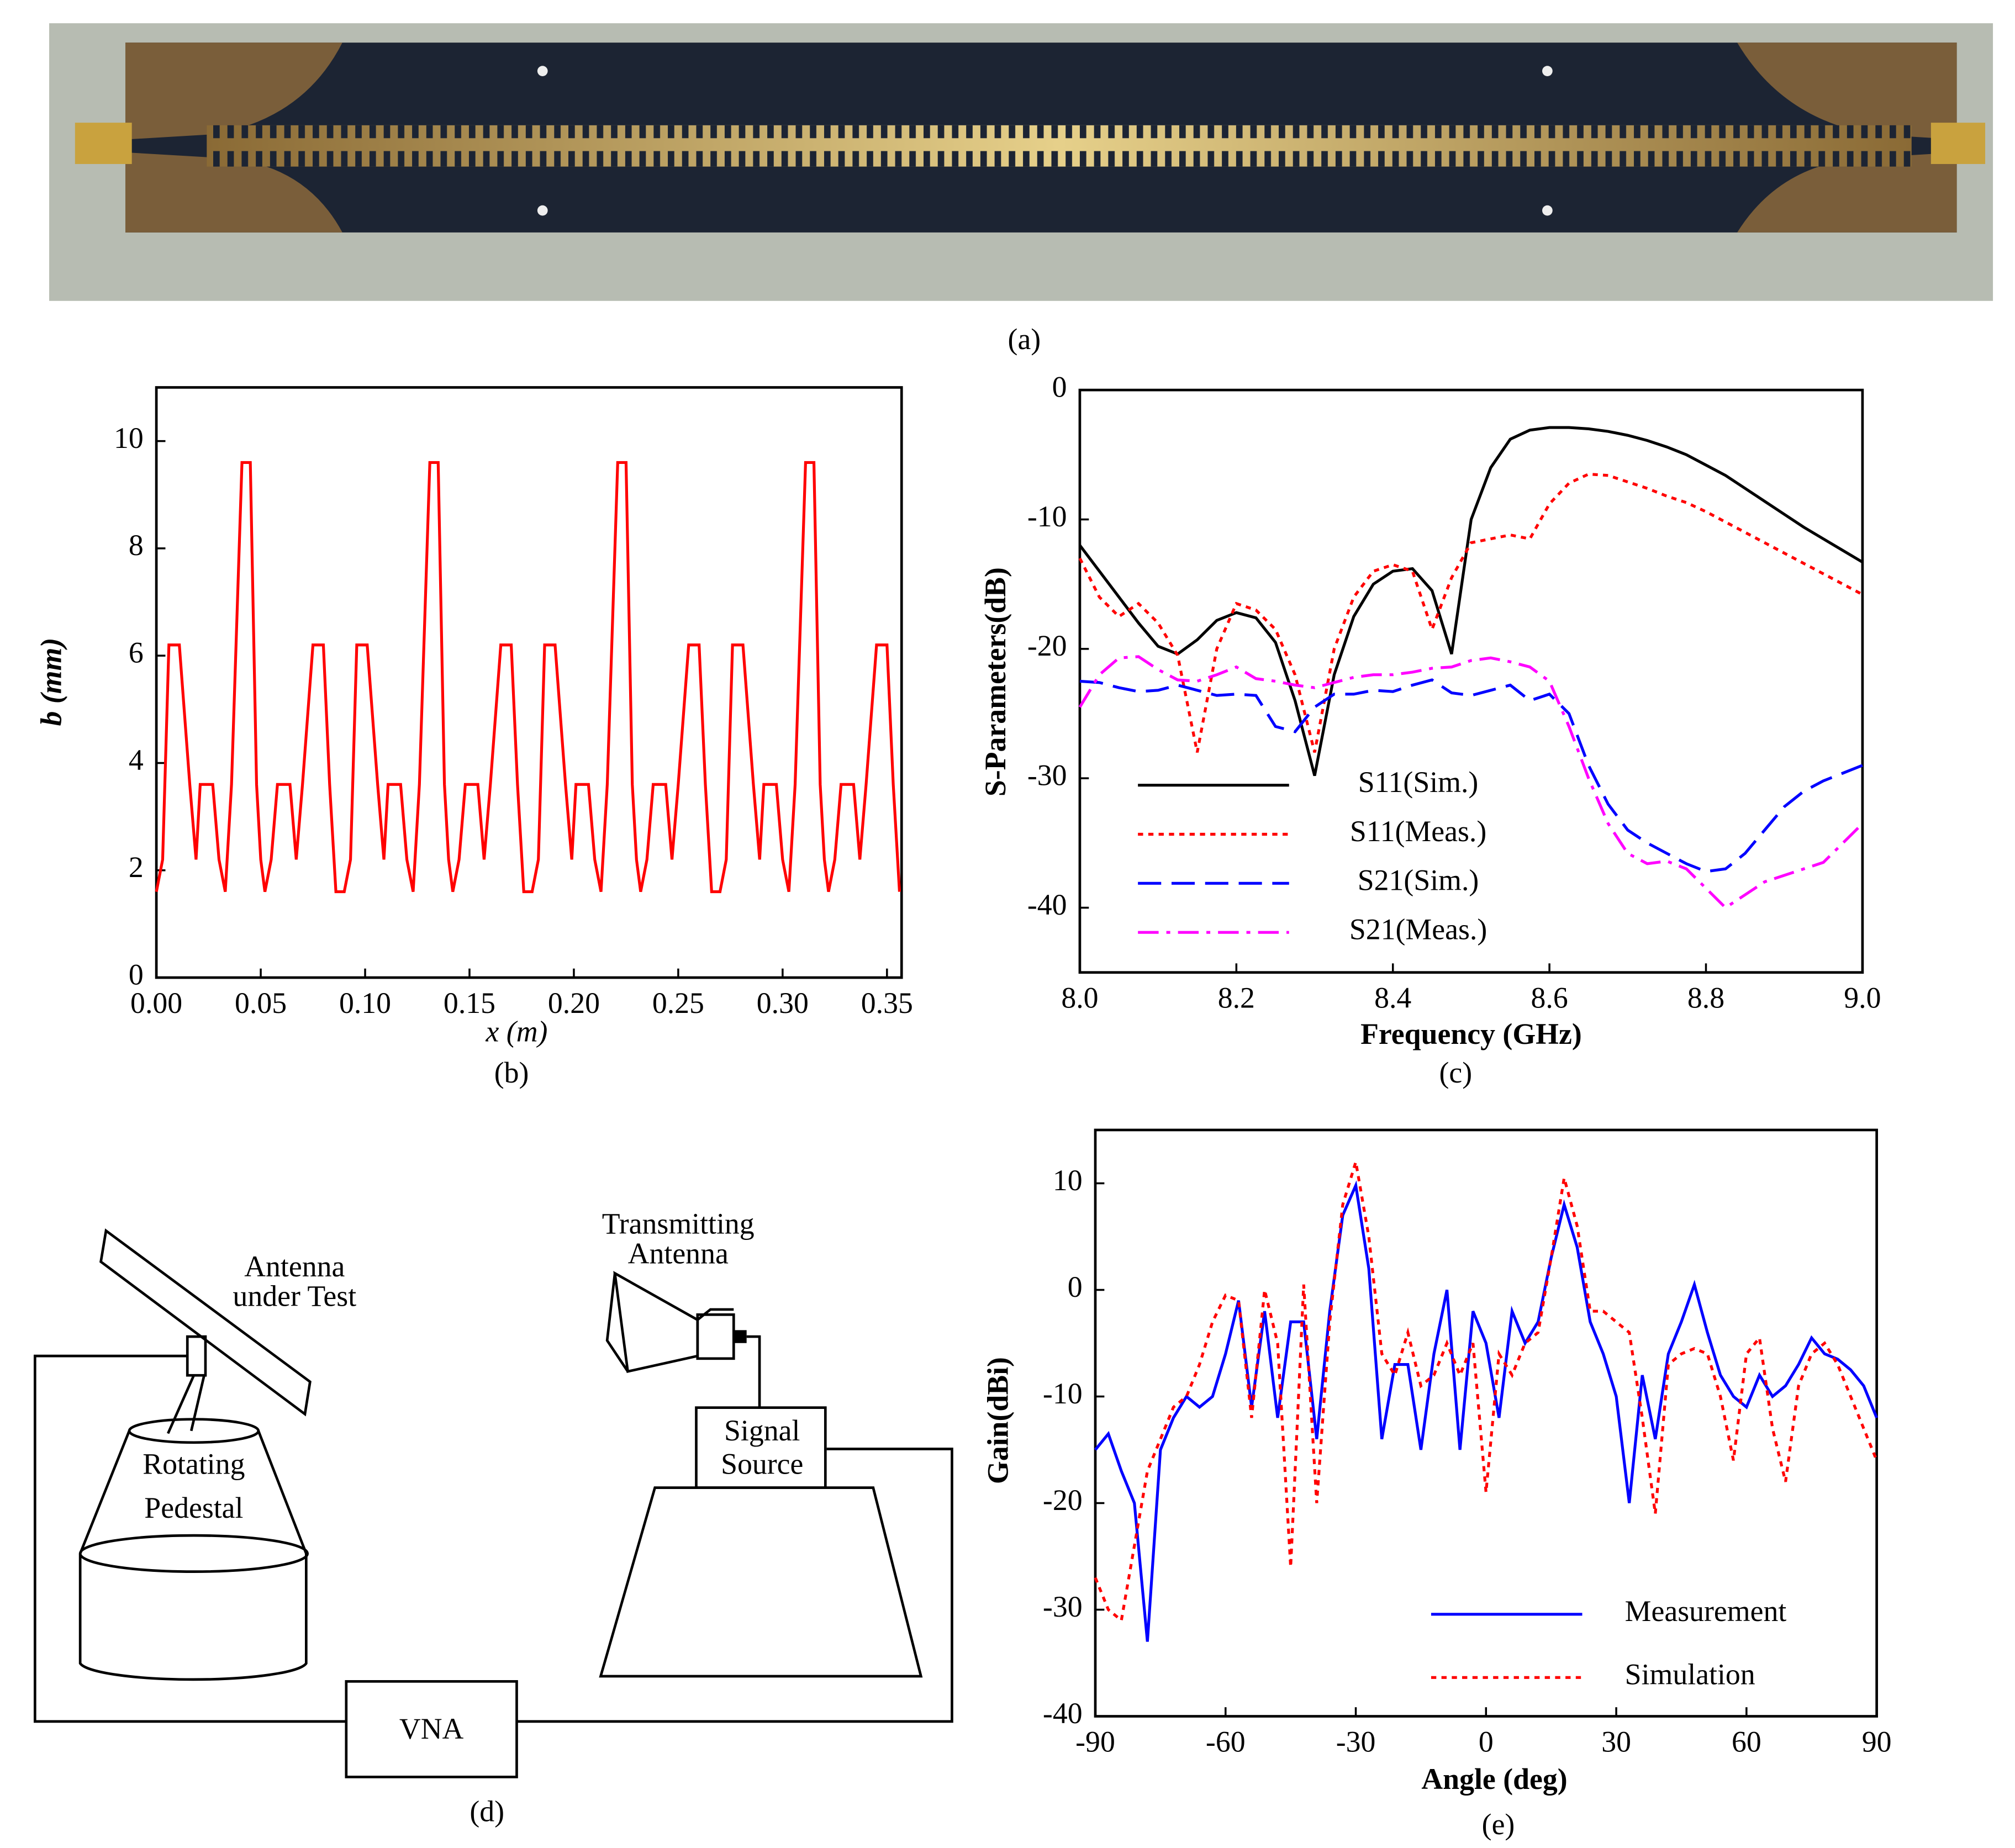 Image resolution: width=2015 pixels, height=1848 pixels. What do you see at coordinates (1471, 1033) in the screenshot?
I see `x-axis-label: Frequency (GHz)` at bounding box center [1471, 1033].